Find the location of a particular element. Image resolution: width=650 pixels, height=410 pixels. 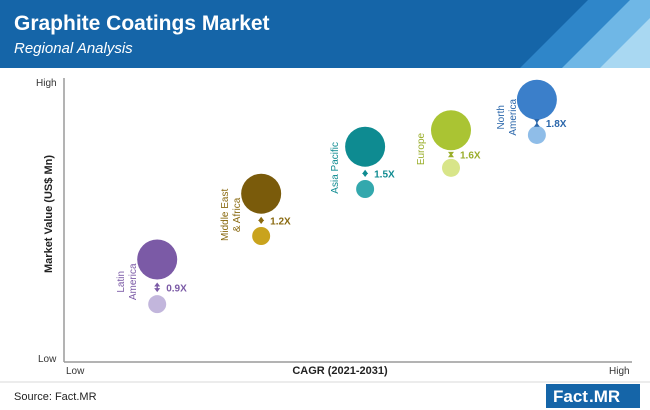

y-axis-low-label: Low is located at coordinates (47, 359).